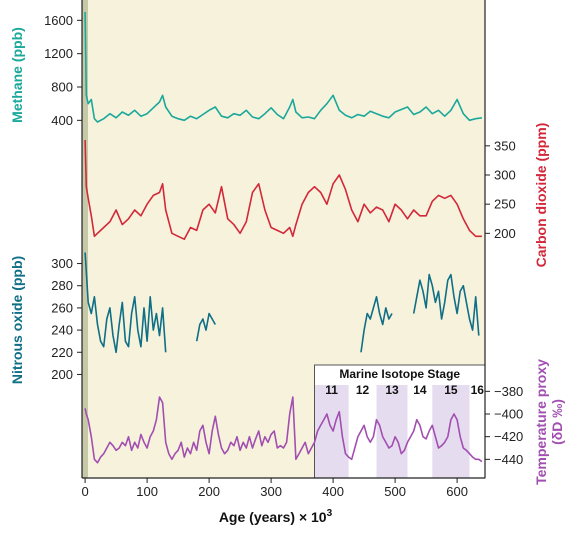  What do you see at coordinates (505, 145) in the screenshot?
I see `co2-tick-label-350: 350` at bounding box center [505, 145].